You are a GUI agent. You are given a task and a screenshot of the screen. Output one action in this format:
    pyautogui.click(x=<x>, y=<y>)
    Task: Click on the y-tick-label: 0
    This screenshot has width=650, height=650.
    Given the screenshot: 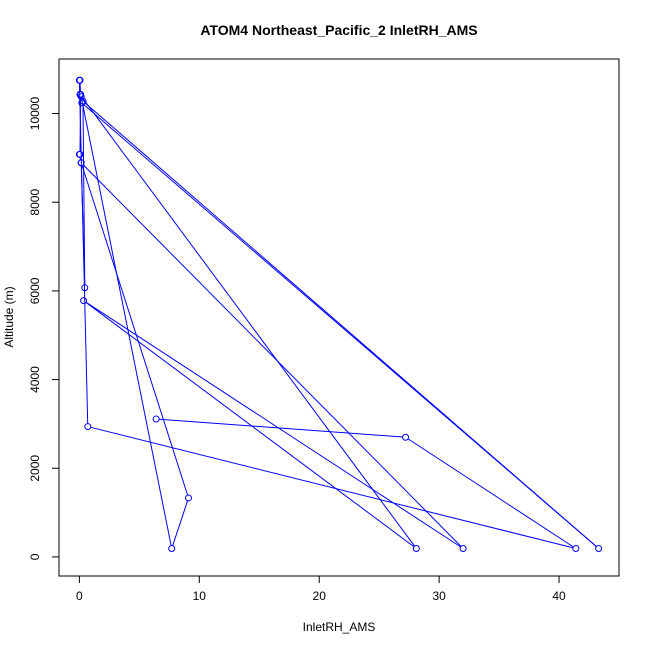 What is the action you would take?
    pyautogui.click(x=35, y=556)
    